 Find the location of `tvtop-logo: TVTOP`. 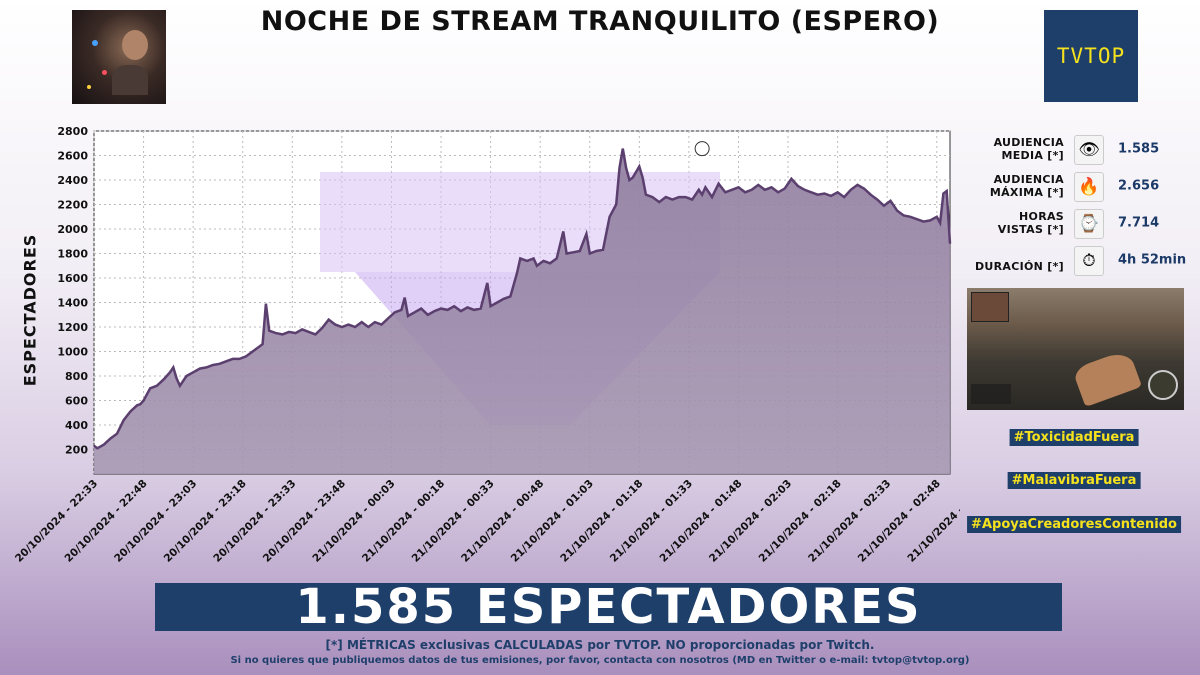

tvtop-logo: TVTOP is located at coordinates (1091, 56).